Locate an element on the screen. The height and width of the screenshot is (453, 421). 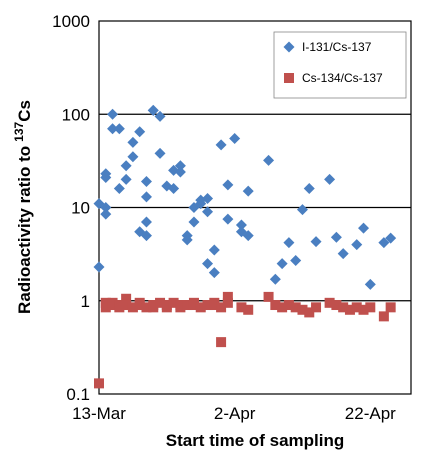
y-axis-tick-labels: 0.1 1 10 100 1000 is located at coordinates (71, 208).